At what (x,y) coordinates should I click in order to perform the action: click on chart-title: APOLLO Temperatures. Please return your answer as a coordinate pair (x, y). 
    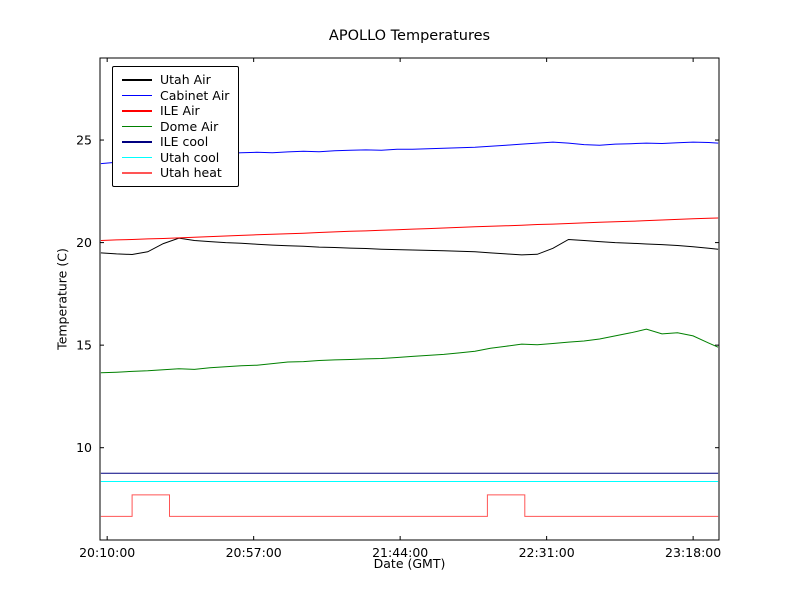
    Looking at the image, I should click on (409, 36).